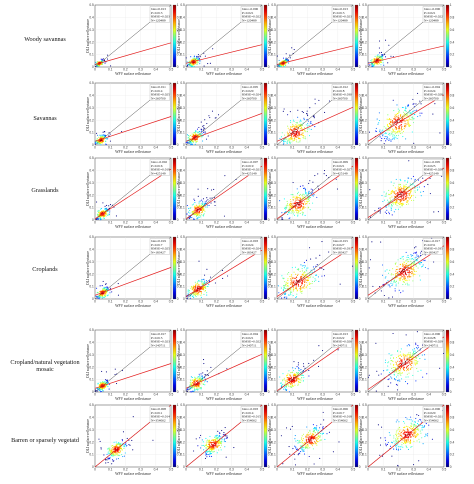  Describe the element at coordinates (340, 173) in the screenshot. I see `stats-text: N=425149` at that location.